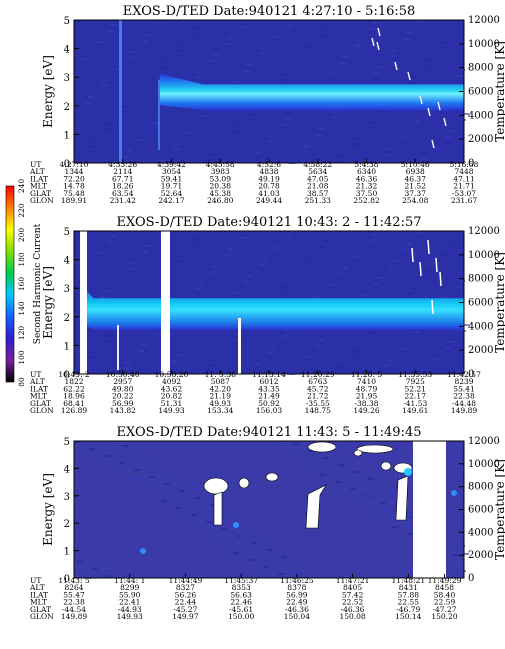 The image size is (505, 649). Describe the element at coordinates (21, 259) in the screenshot. I see `colorbar-tick-label: 180` at that location.